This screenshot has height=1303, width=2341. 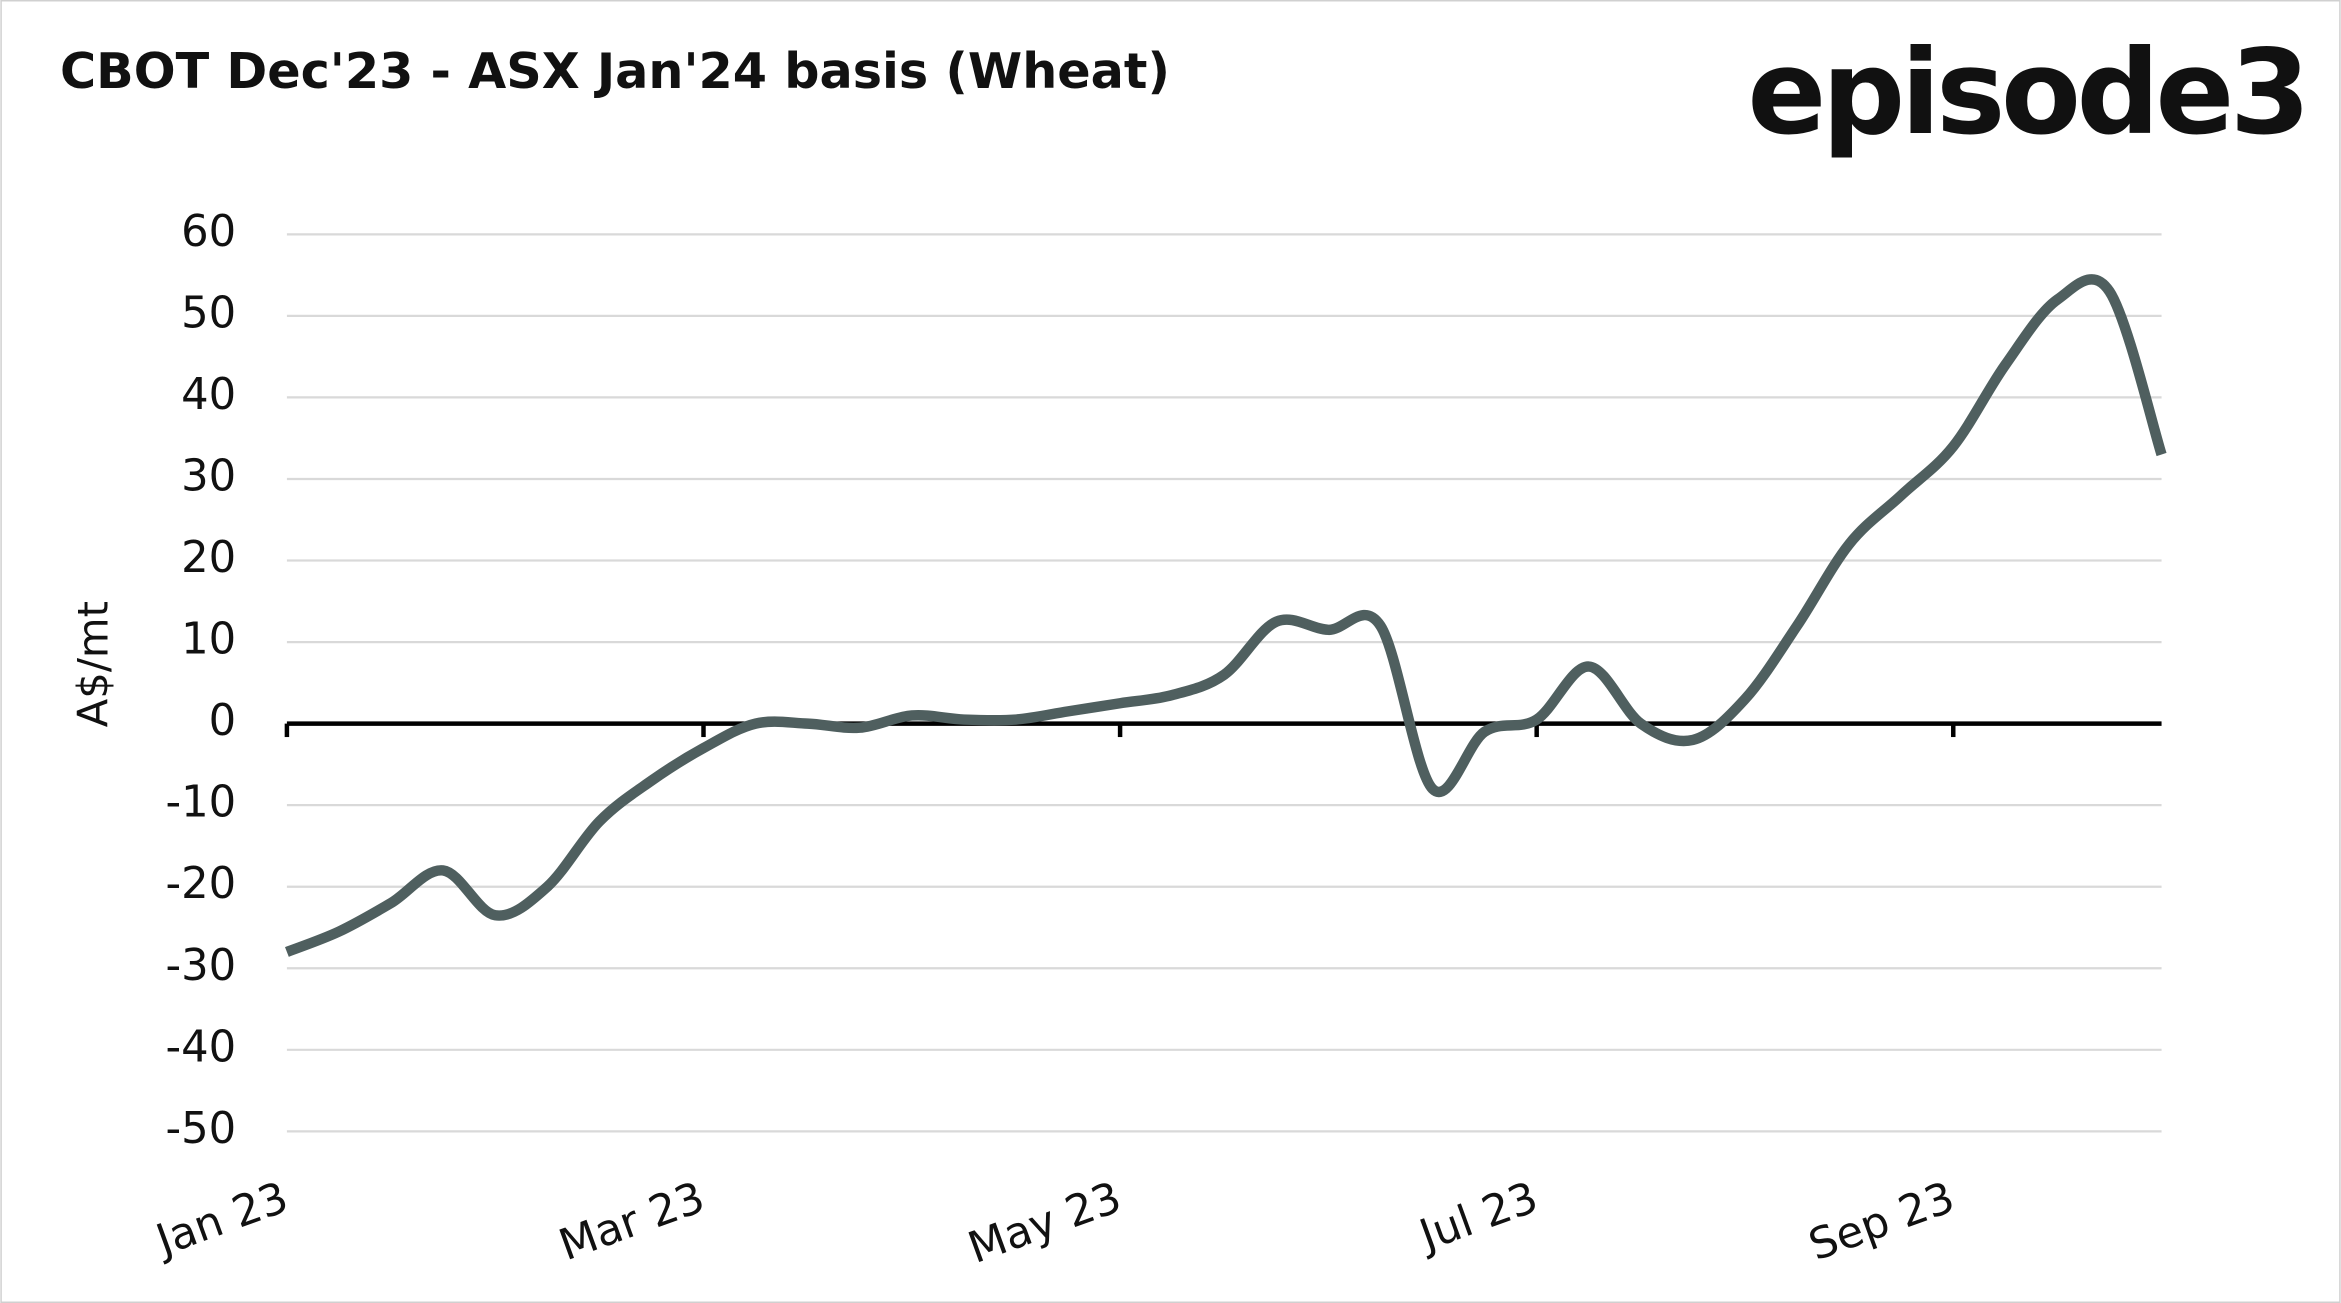 What do you see at coordinates (200, 803) in the screenshot?
I see `y-tick-label: -10` at bounding box center [200, 803].